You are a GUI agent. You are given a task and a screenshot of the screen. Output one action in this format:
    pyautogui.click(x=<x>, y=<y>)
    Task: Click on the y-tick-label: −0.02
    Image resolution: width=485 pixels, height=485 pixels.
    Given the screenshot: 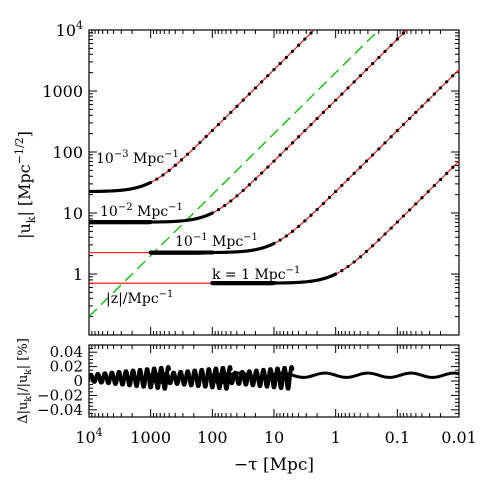 What is the action you would take?
    pyautogui.click(x=60, y=395)
    